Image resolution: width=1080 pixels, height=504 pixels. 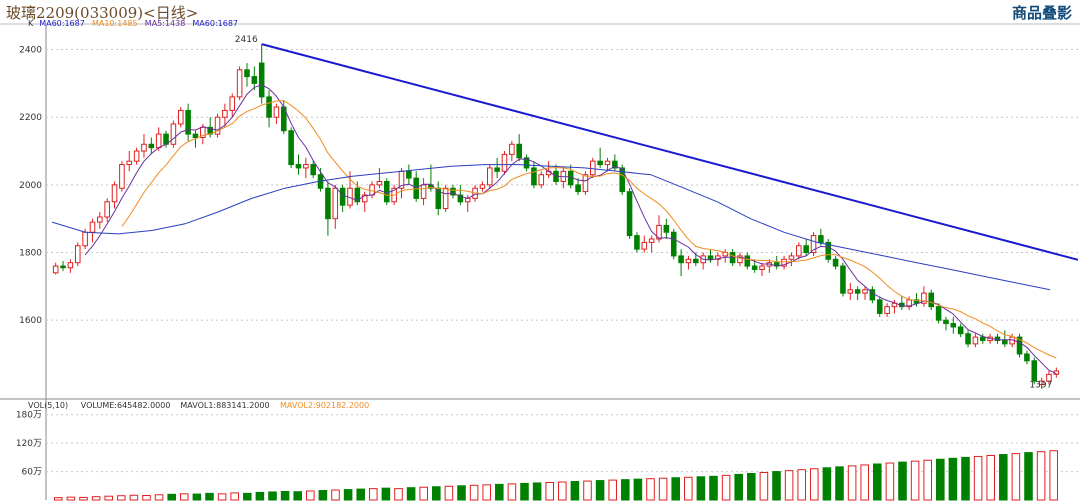 I want to click on y-tick-label: 2200, so click(x=30, y=118).